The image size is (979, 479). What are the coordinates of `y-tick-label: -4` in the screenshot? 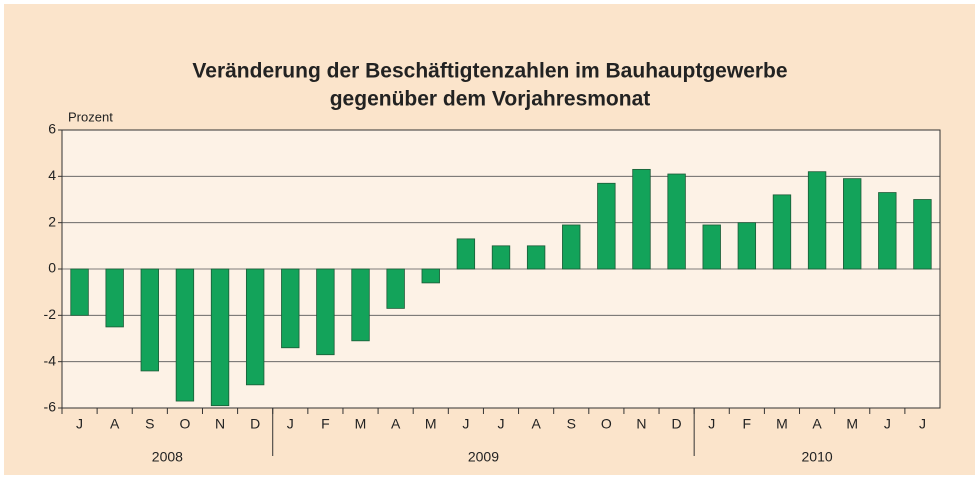 It's located at (50, 360).